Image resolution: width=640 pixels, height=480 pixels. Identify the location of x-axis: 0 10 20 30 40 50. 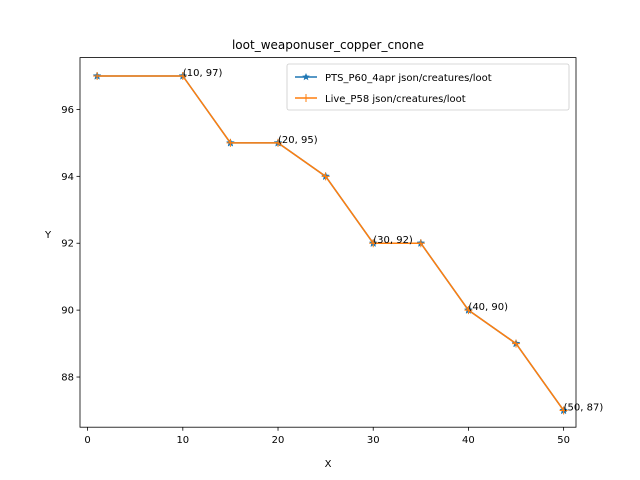
(327, 436).